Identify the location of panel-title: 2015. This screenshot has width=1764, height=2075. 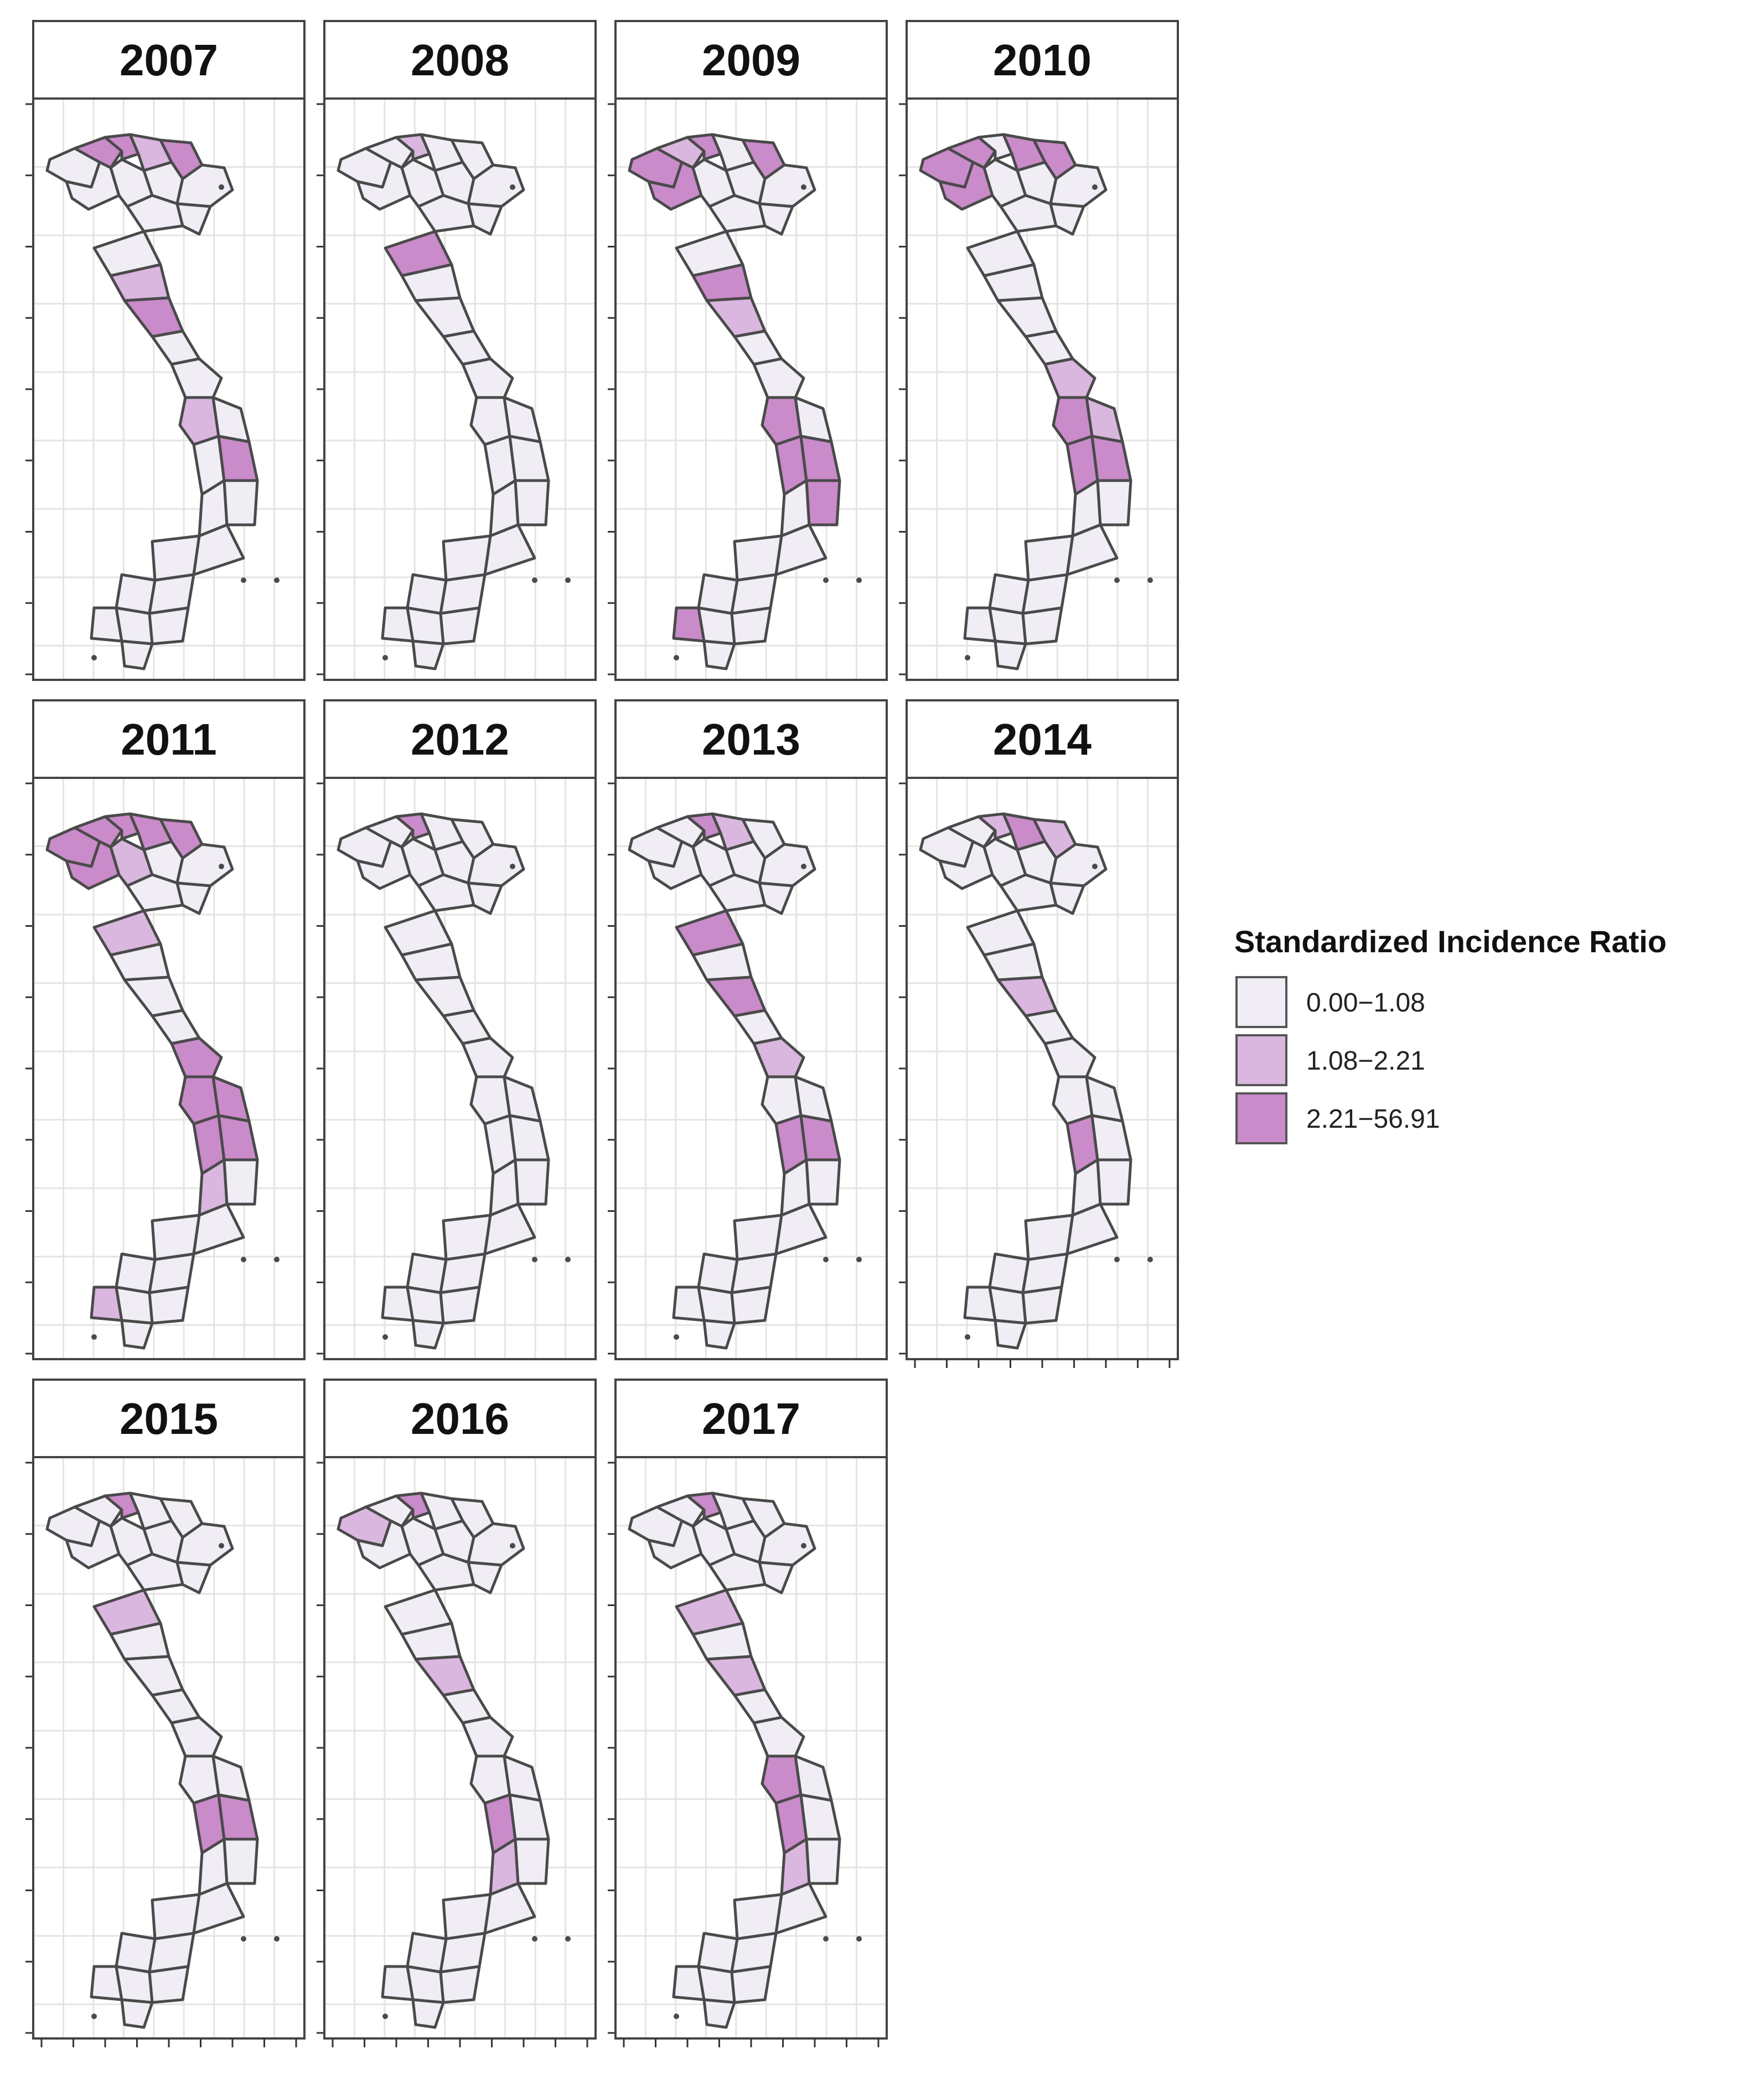
(169, 1418).